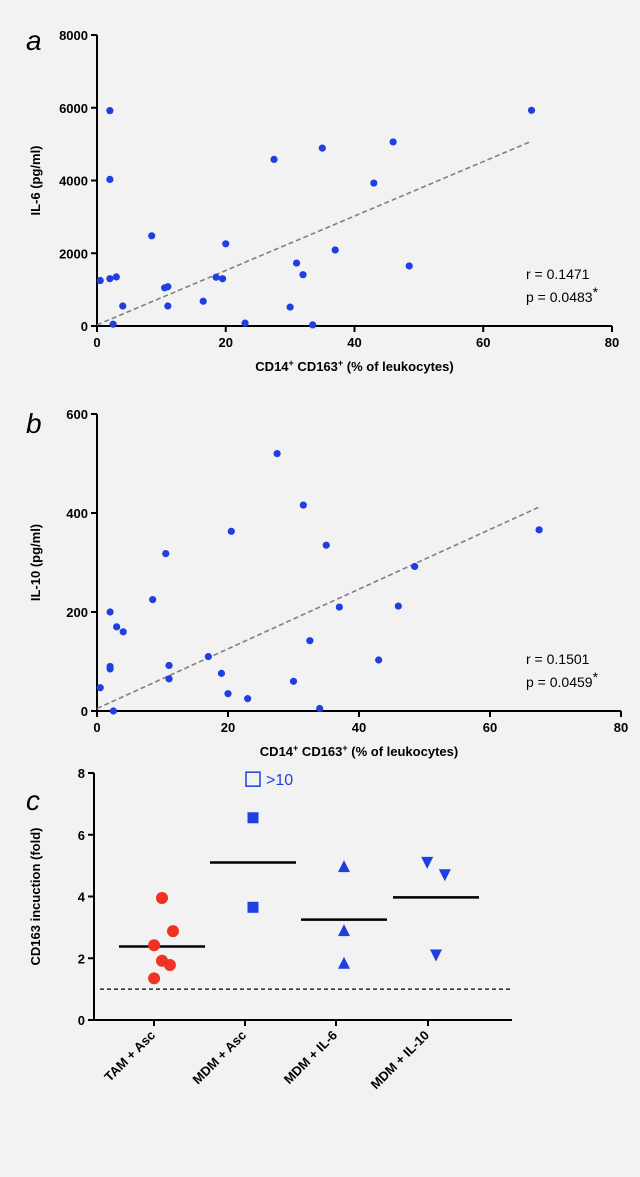 The height and width of the screenshot is (1177, 640). I want to click on regression-line-b, so click(318, 608).